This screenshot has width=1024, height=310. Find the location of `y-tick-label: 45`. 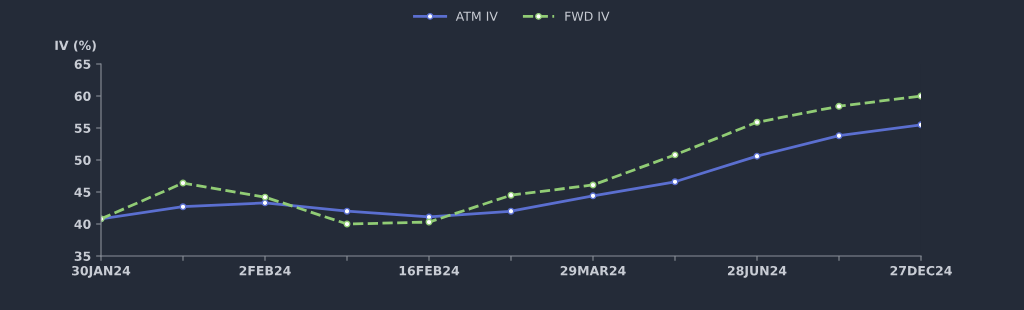

y-tick-label: 45 is located at coordinates (82, 192).